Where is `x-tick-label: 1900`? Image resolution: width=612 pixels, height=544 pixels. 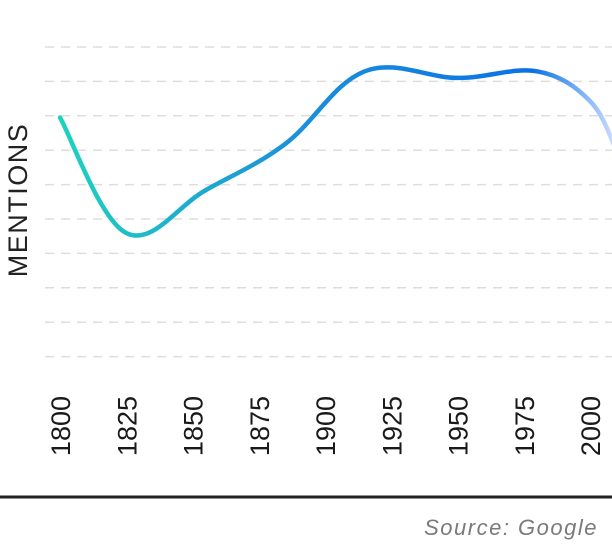
x-tick-label: 1900 is located at coordinates (326, 426).